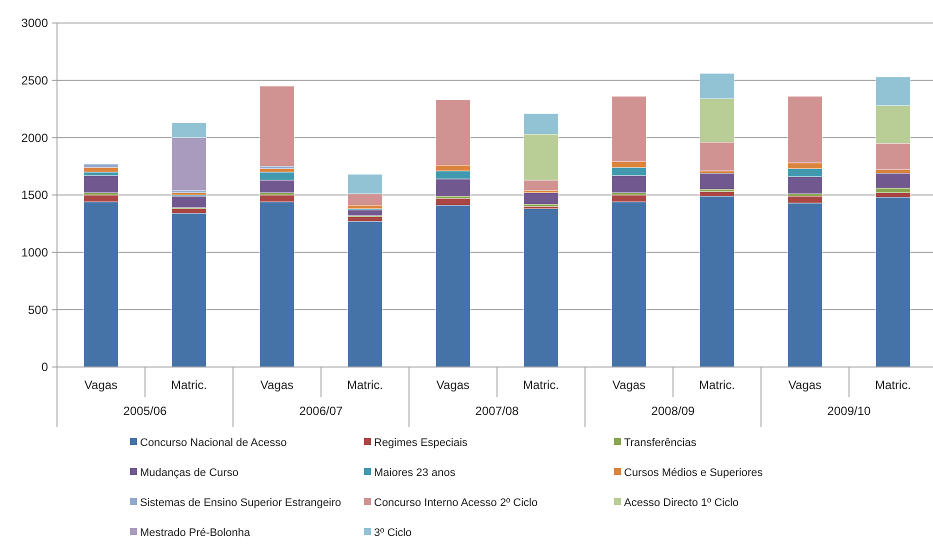 The image size is (933, 549). Describe the element at coordinates (681, 502) in the screenshot. I see `legend-label: Acesso Directo 1º Ciclo` at that location.